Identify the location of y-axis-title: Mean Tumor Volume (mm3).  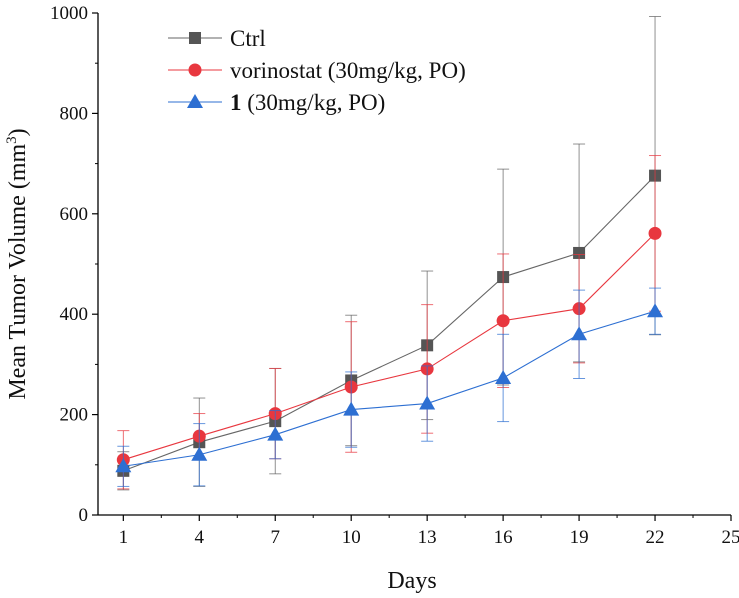
(17, 263).